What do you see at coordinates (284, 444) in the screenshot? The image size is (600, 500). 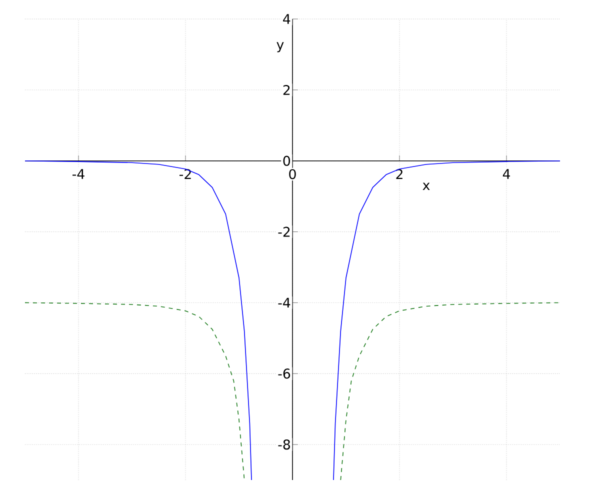 I see `y-tick-label: -8` at bounding box center [284, 444].